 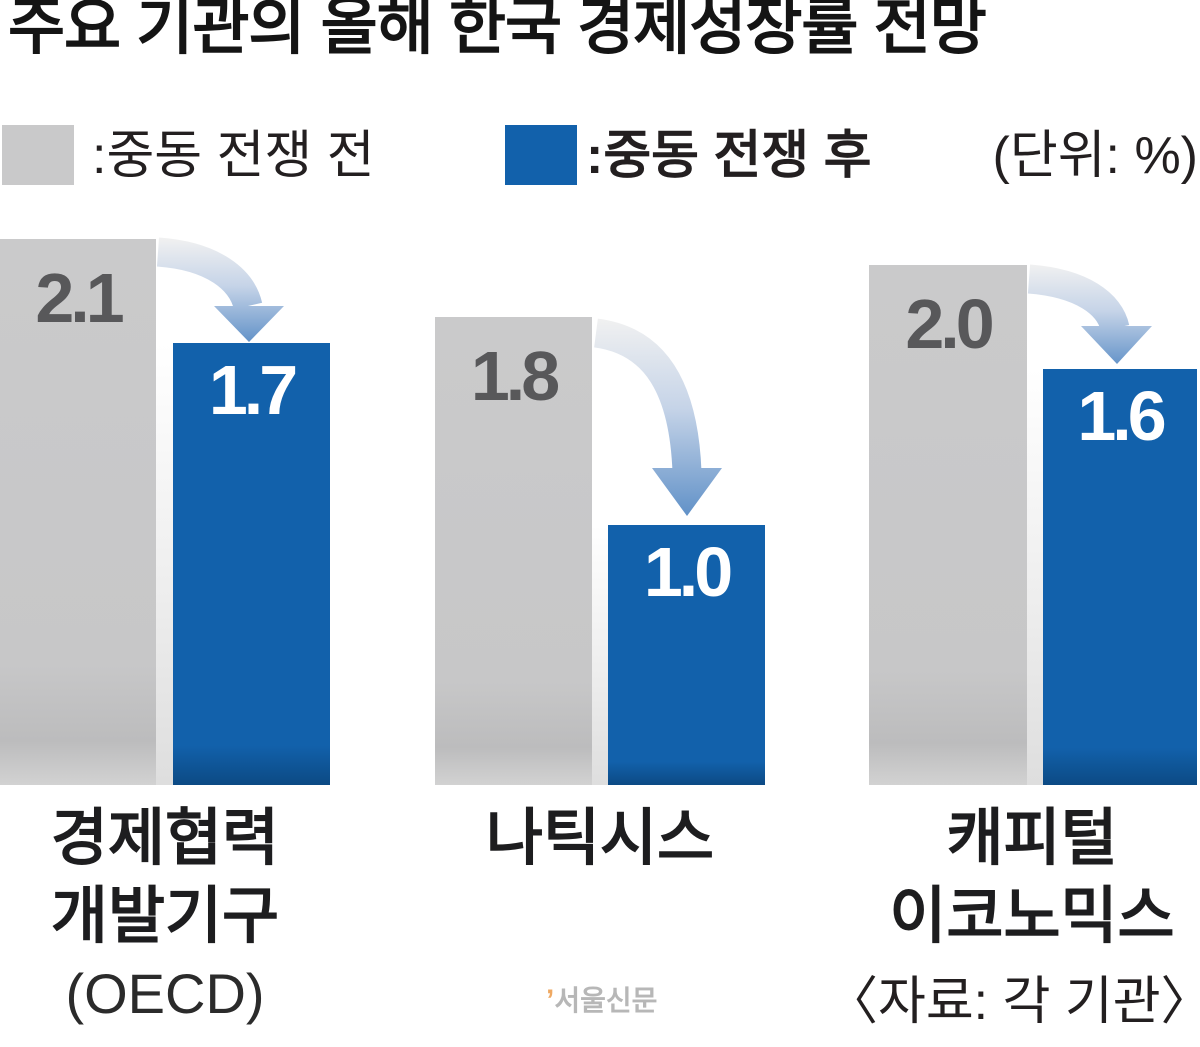 I want to click on category-label-line: 이코노믹스, so click(x=1032, y=916).